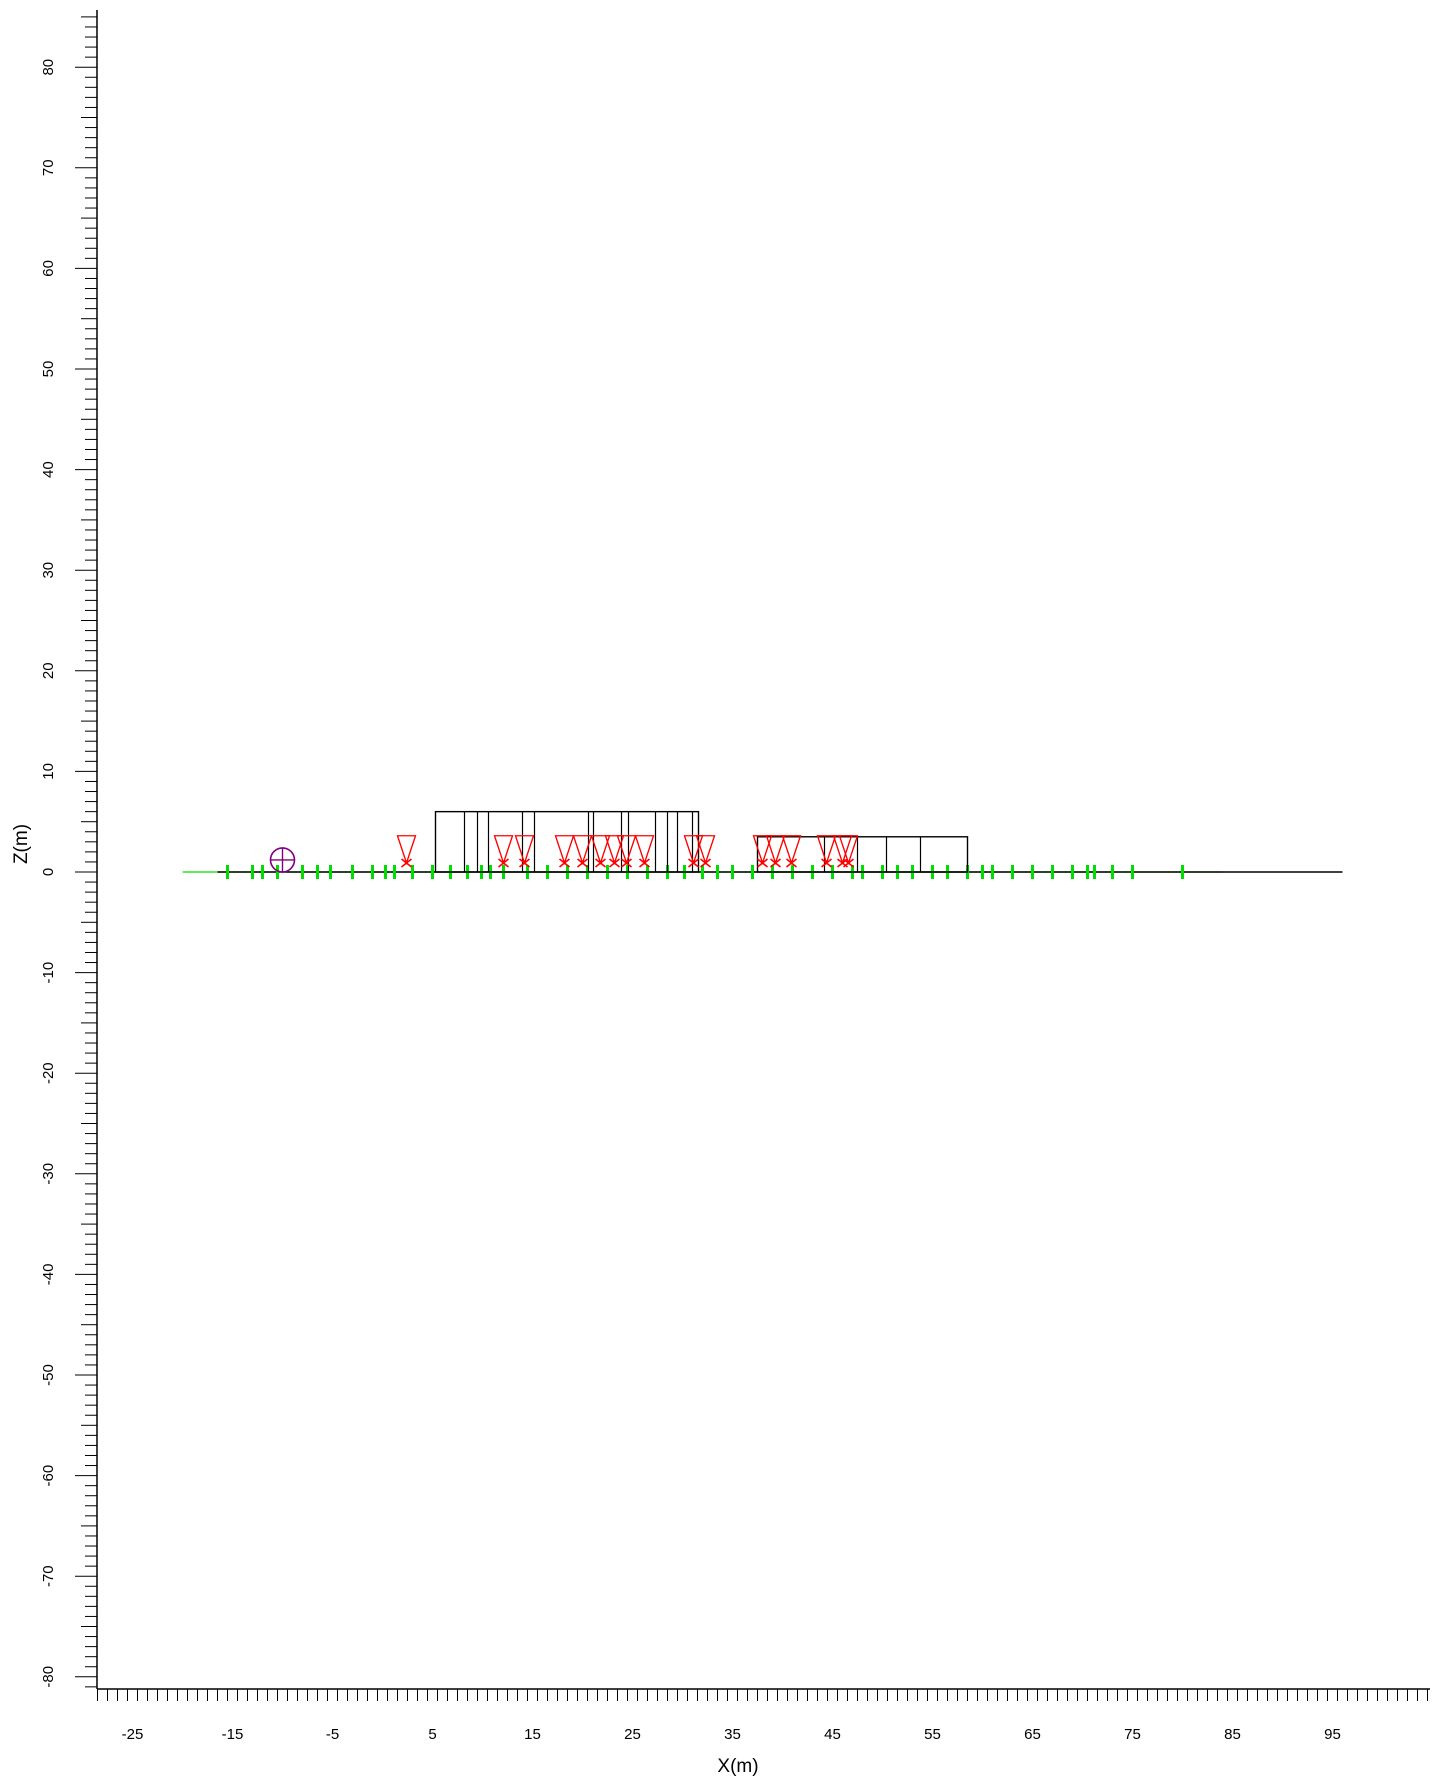 This screenshot has width=1439, height=1778. What do you see at coordinates (48, 67) in the screenshot?
I see `y-tick-label: 80` at bounding box center [48, 67].